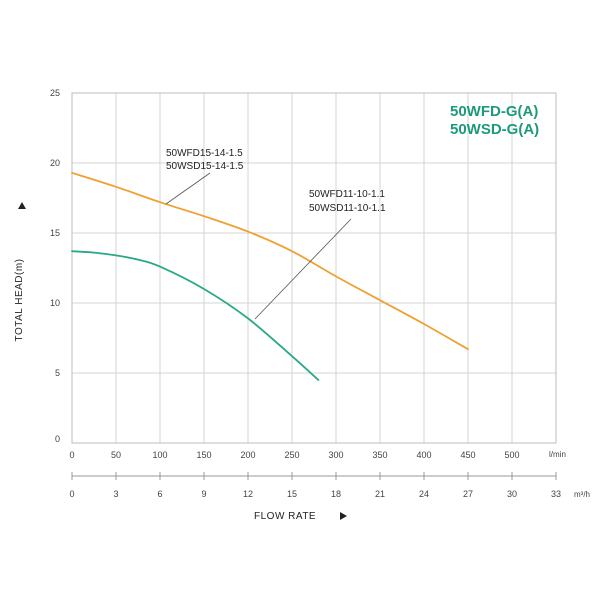 Image resolution: width=600 pixels, height=600 pixels. What do you see at coordinates (347, 194) in the screenshot?
I see `series-label-2-line-1: 50WFD11-10-1.1` at bounding box center [347, 194].